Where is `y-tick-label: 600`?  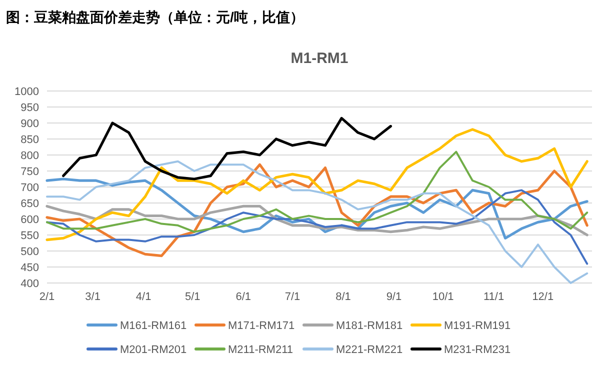
y-tick-label: 600 is located at coordinates (29, 220).